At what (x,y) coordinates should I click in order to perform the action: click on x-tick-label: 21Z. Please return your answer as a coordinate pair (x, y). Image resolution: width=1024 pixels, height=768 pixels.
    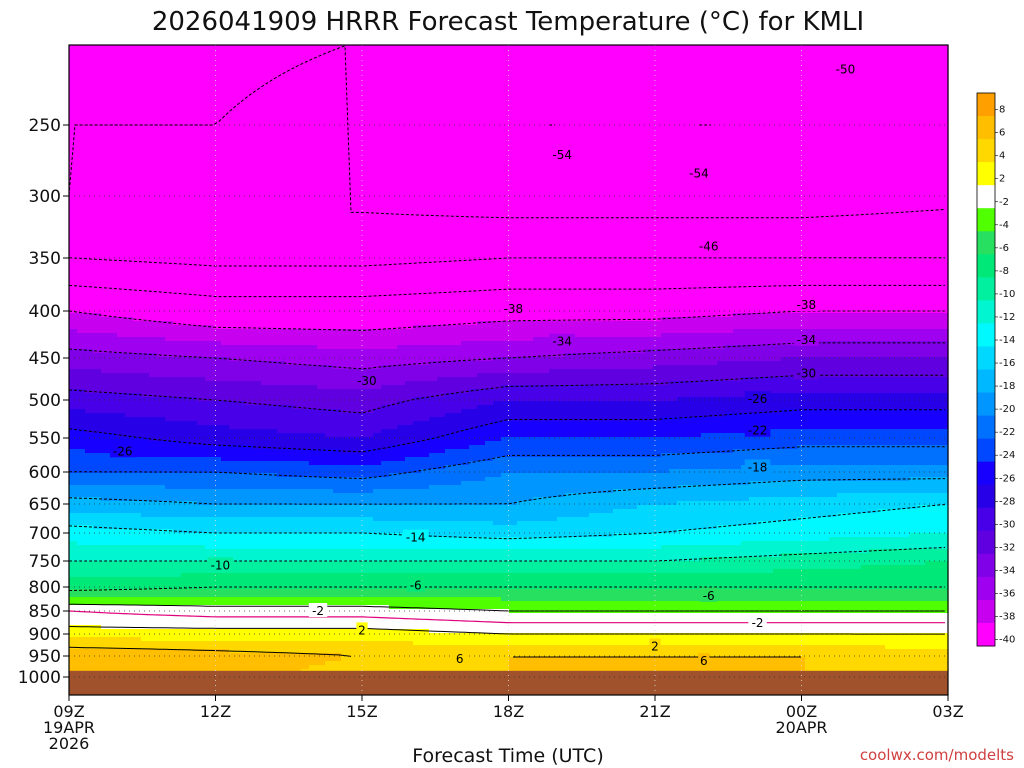
    Looking at the image, I should click on (654, 711).